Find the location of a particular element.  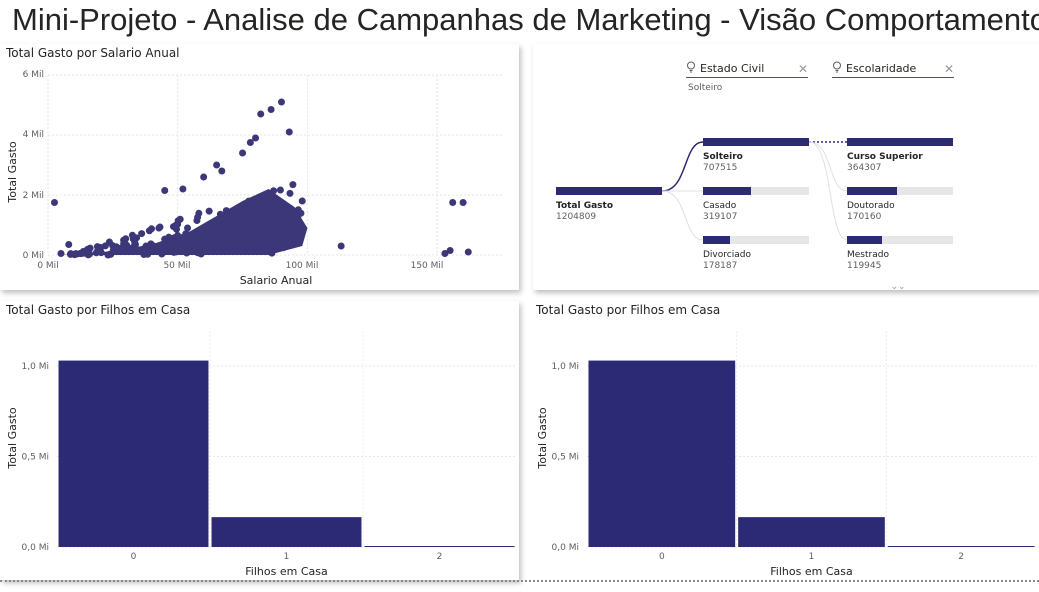

tree-node-curso-superior: Curso Superior 364307 is located at coordinates (900, 156).